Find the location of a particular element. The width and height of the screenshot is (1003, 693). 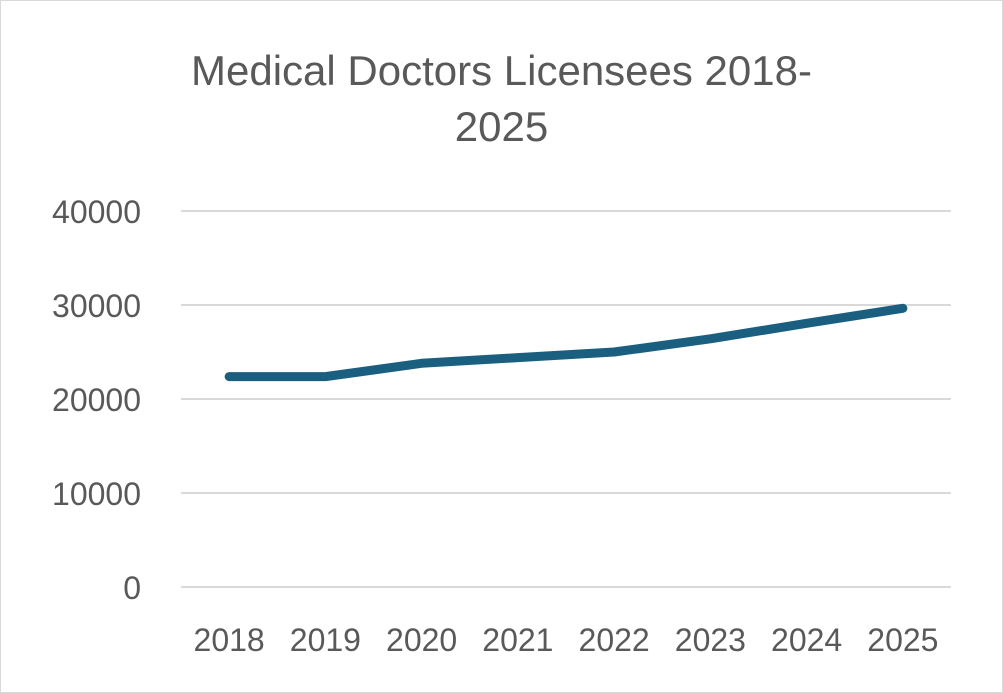

y-tick-label: 0 is located at coordinates (132, 588).